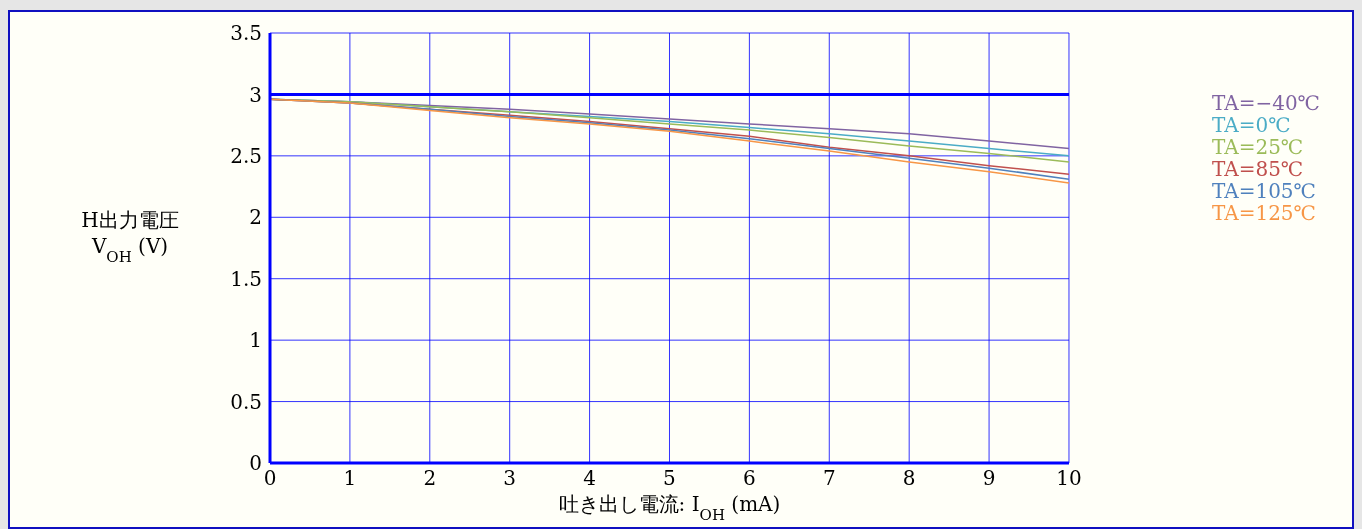  Describe the element at coordinates (246, 278) in the screenshot. I see `y-tick-label: 1.5` at that location.